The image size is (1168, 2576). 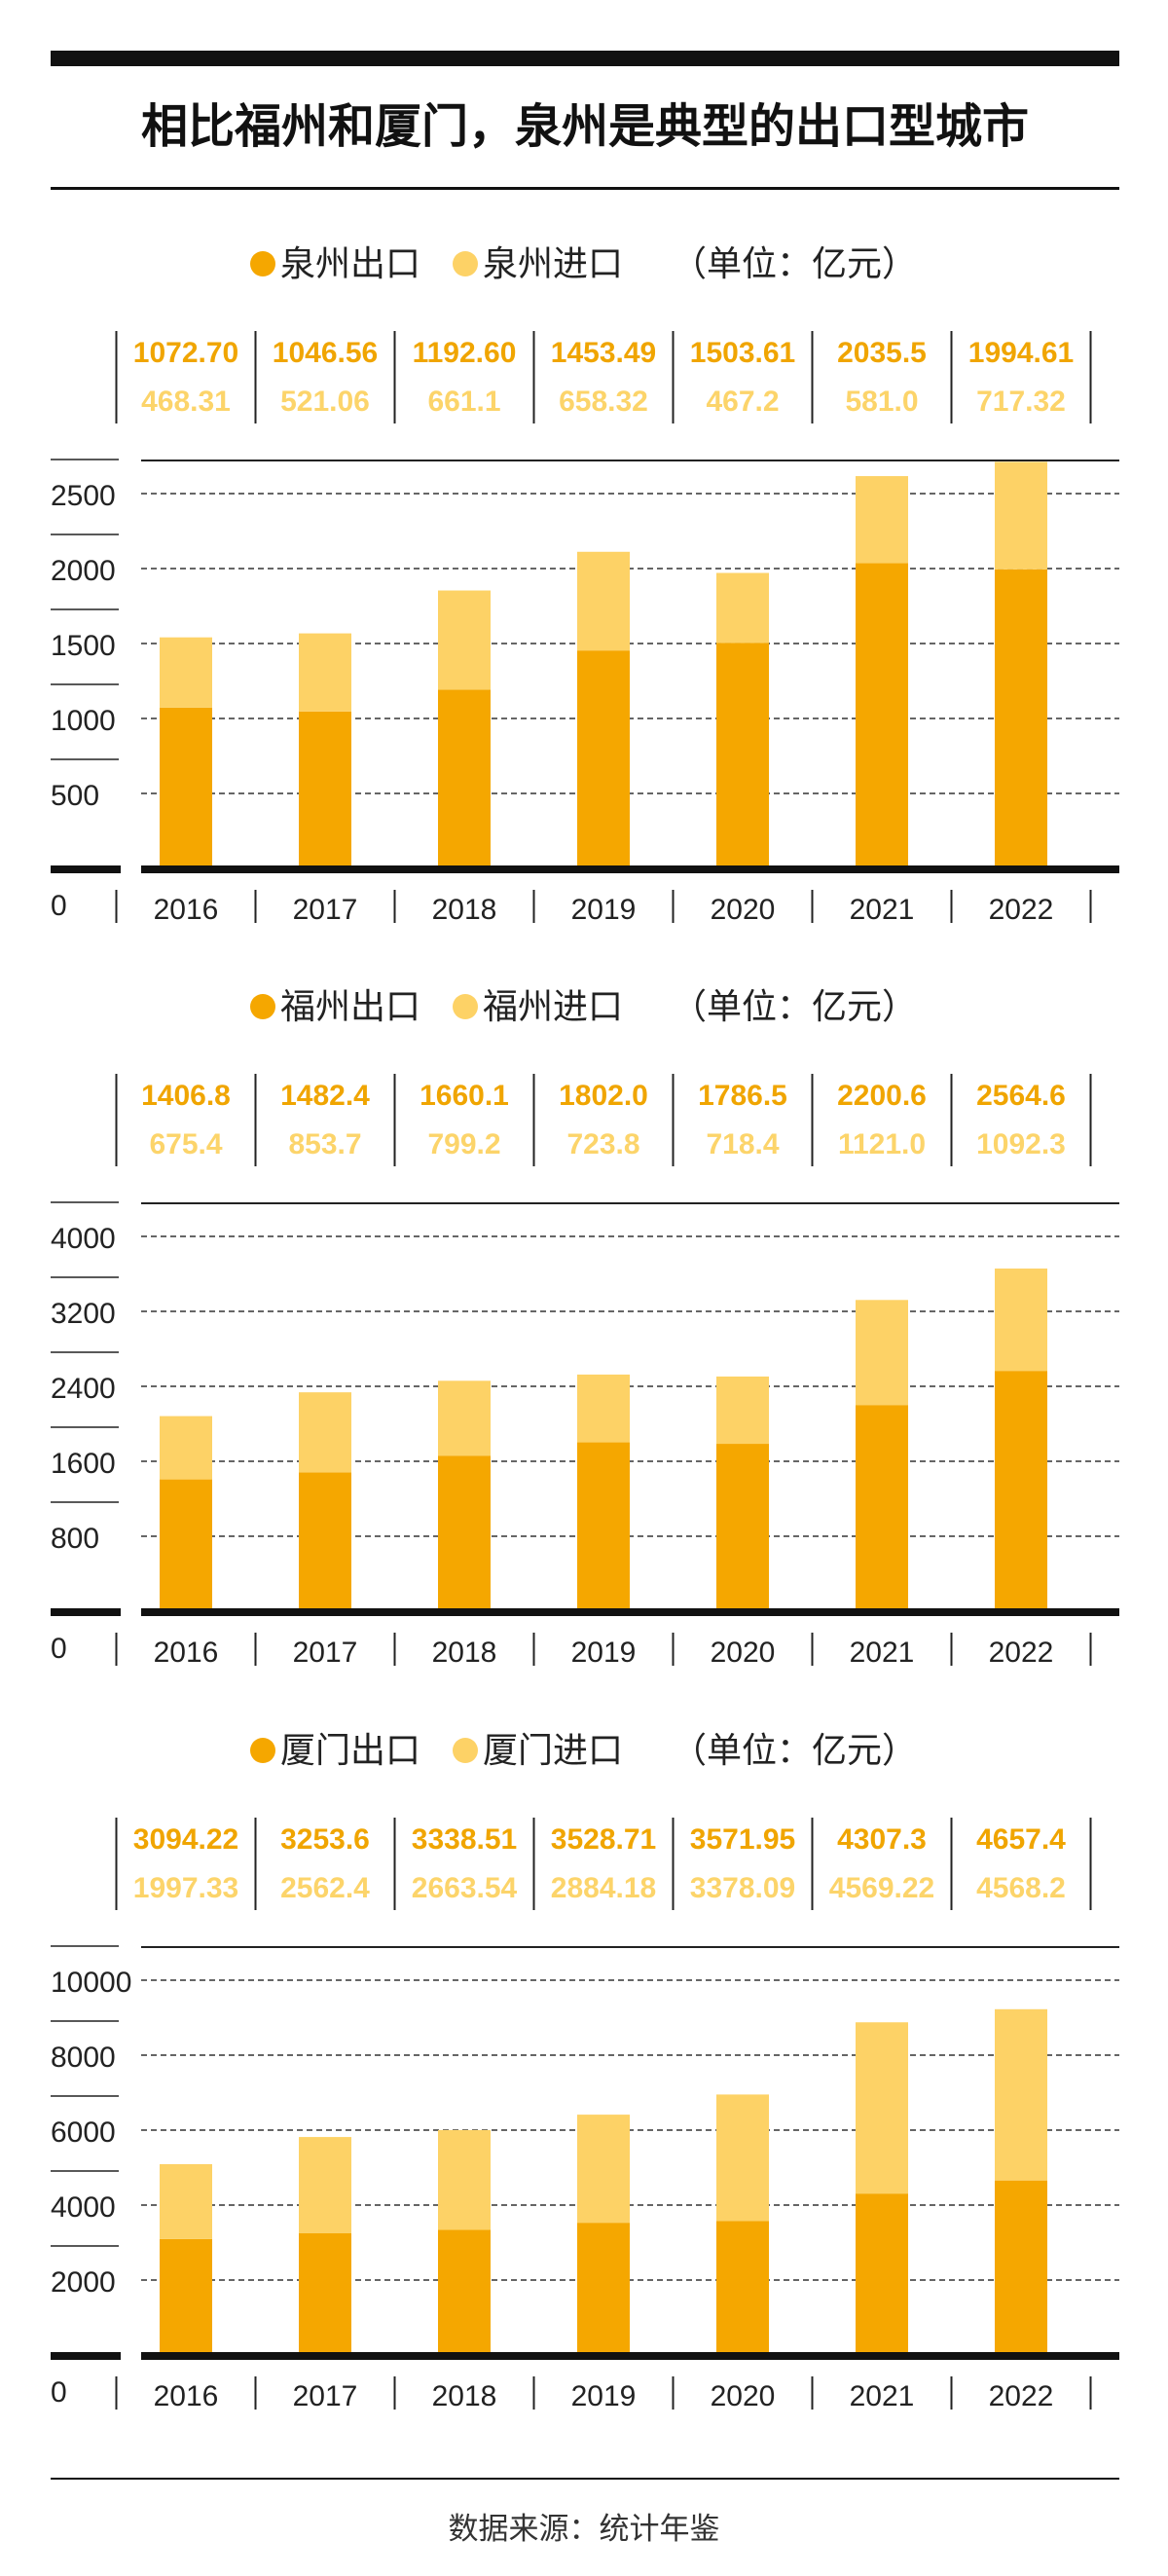 What do you see at coordinates (75, 1539) in the screenshot?
I see `y-tick-label: 800` at bounding box center [75, 1539].